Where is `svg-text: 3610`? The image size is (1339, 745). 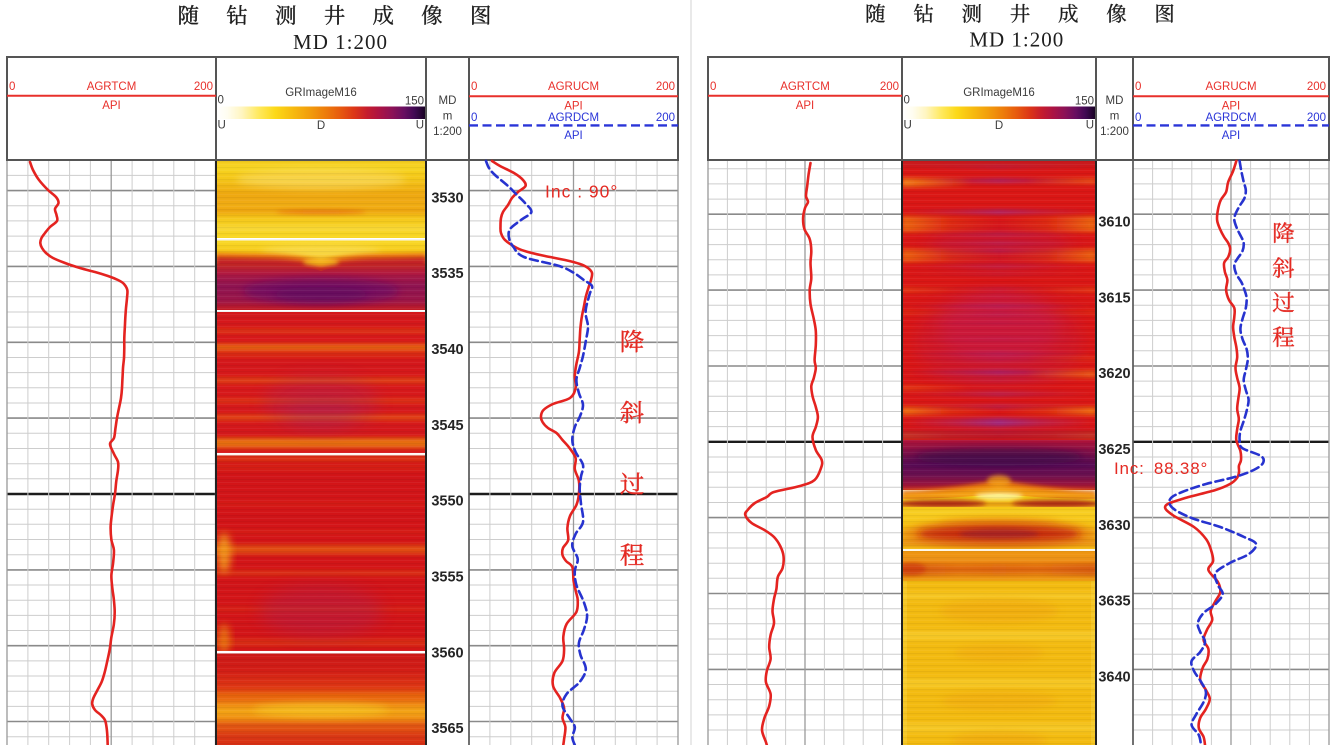
svg-text: 3610 is located at coordinates (1114, 222).